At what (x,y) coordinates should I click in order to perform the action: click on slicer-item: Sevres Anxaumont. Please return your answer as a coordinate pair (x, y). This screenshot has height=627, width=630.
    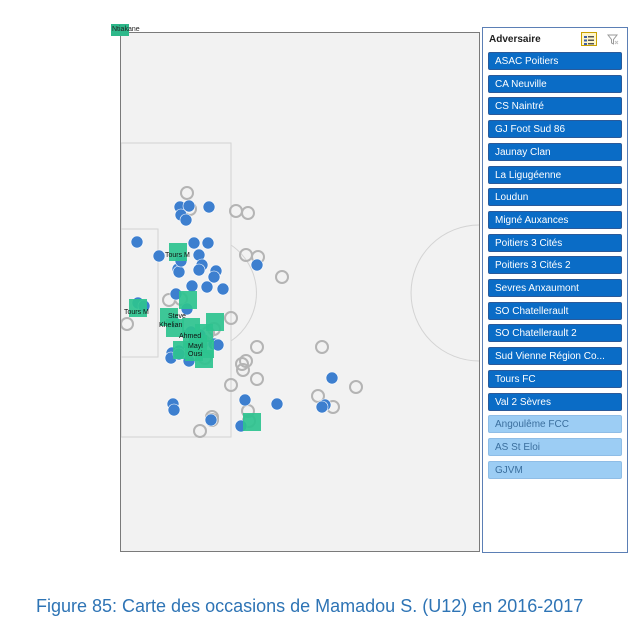
    Looking at the image, I should click on (555, 288).